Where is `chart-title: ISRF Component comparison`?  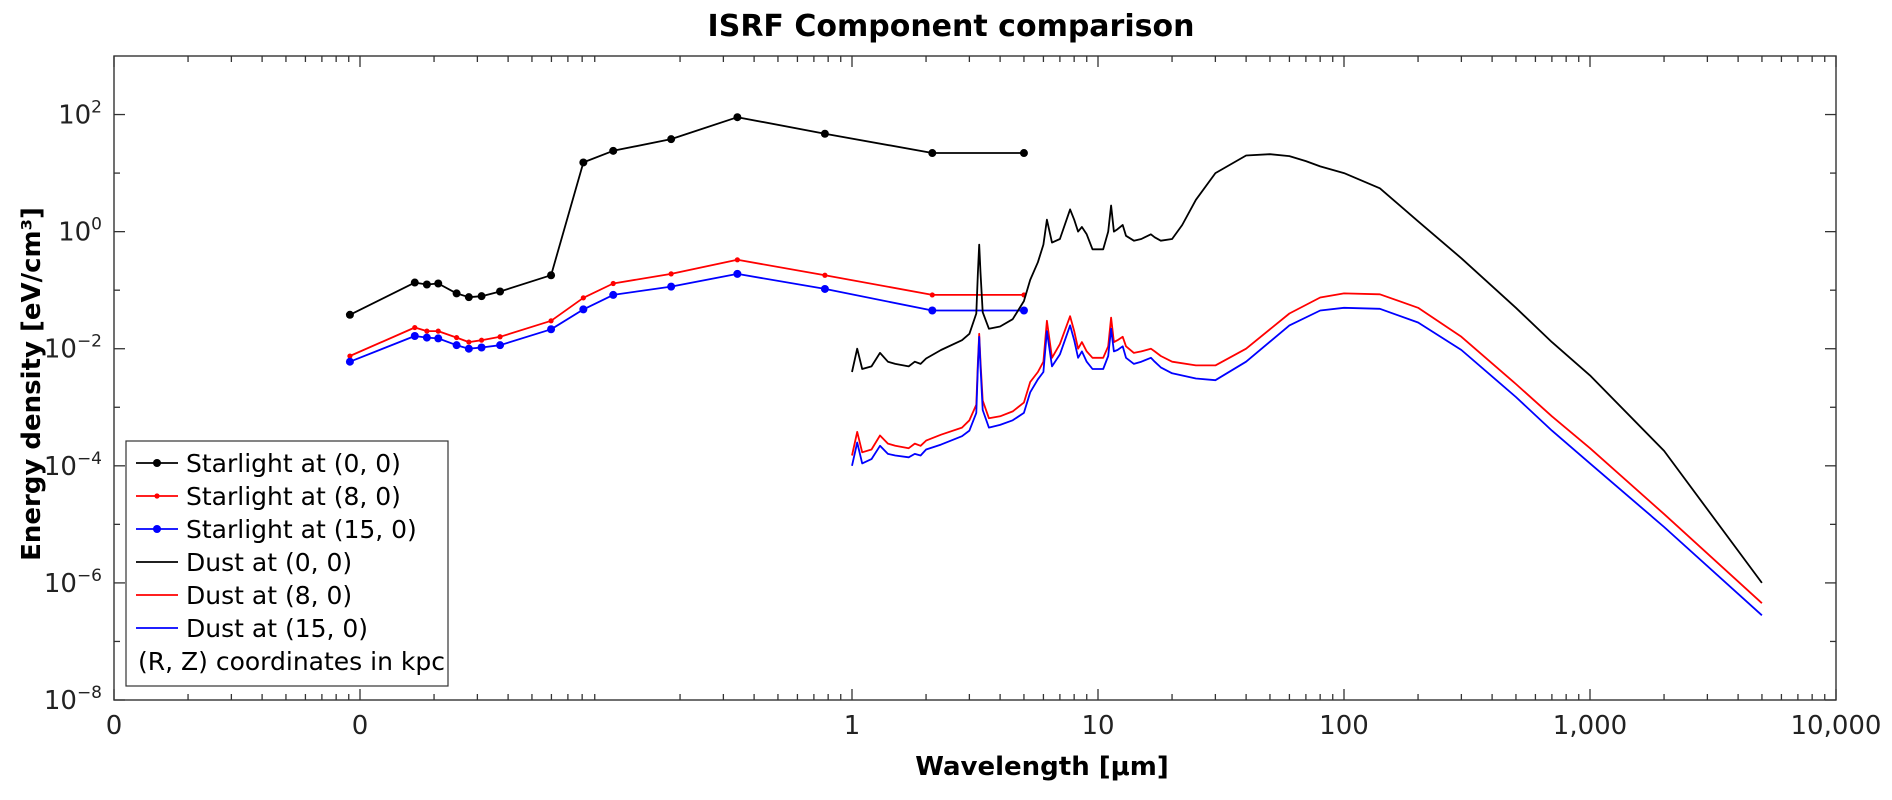 chart-title: ISRF Component comparison is located at coordinates (951, 26).